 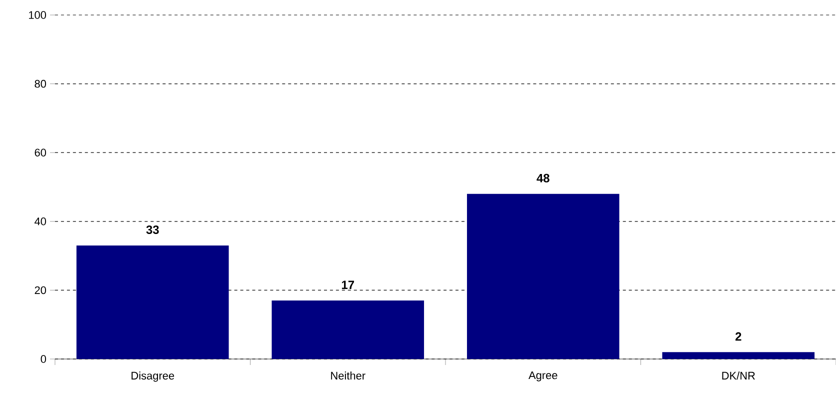 What do you see at coordinates (40, 84) in the screenshot?
I see `y-tick-label: 80` at bounding box center [40, 84].